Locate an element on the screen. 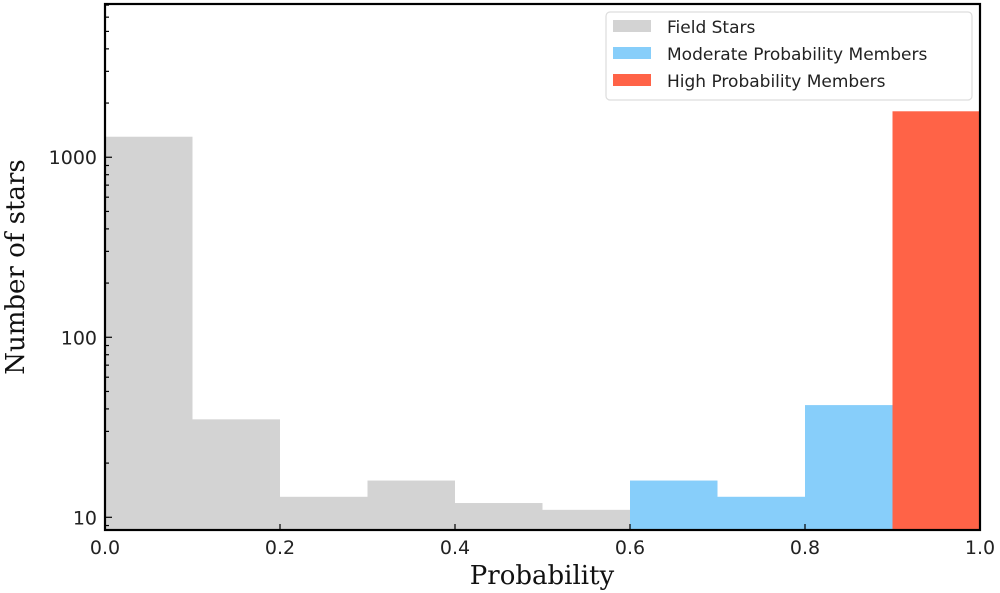 Image resolution: width=1000 pixels, height=593 pixels. x-tick-label: 0.2 is located at coordinates (280, 548).